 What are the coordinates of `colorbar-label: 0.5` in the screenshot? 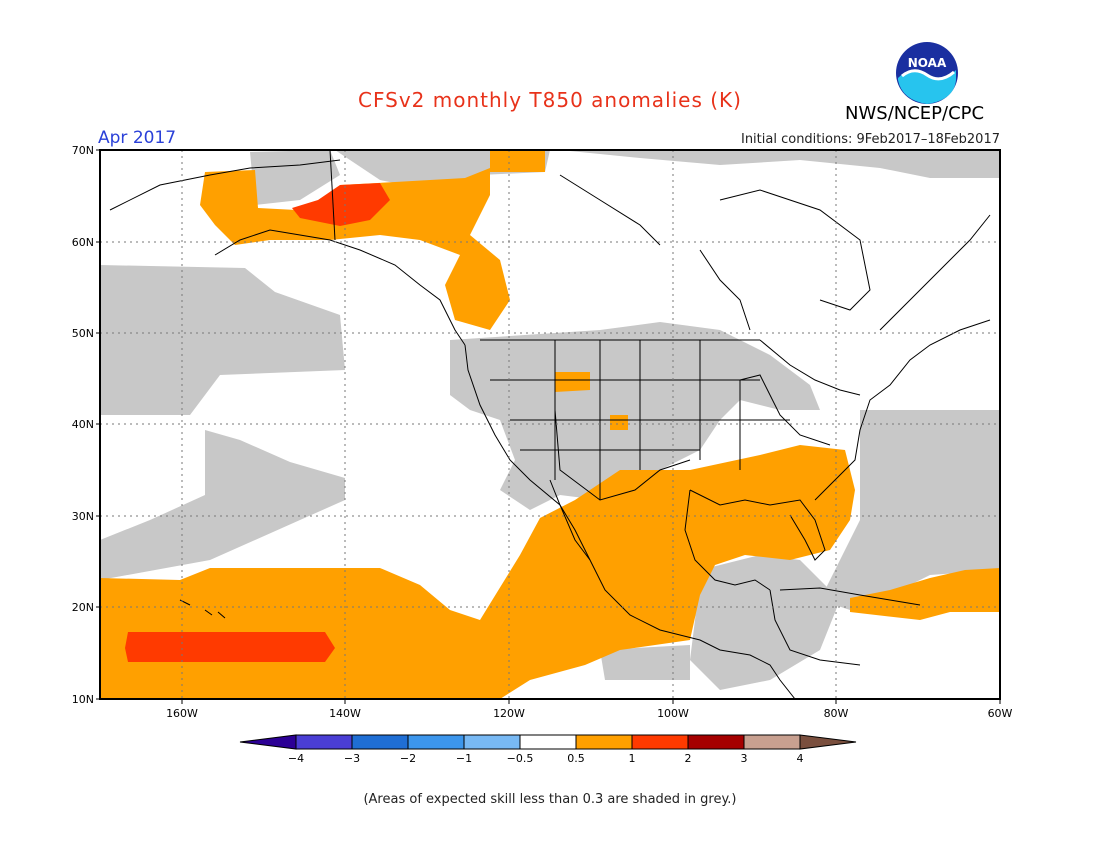 It's located at (576, 758).